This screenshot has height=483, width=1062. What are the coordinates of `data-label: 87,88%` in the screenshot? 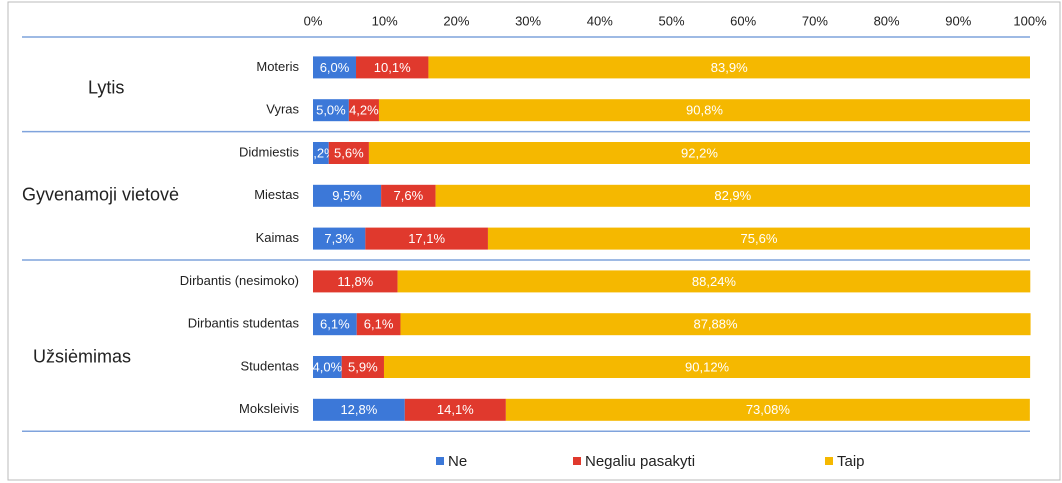 It's located at (715, 324).